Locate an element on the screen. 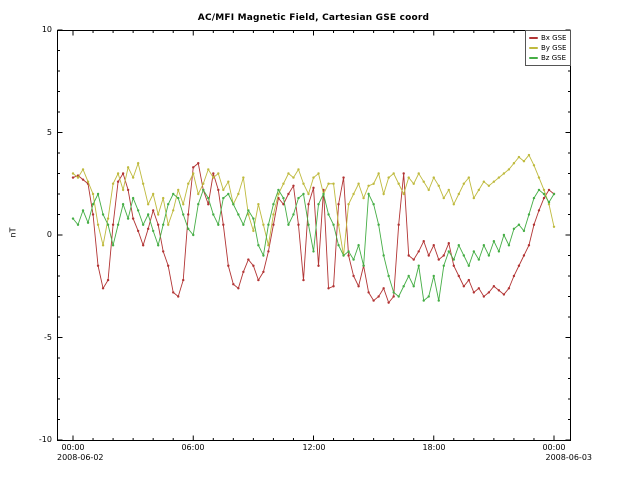 This screenshot has width=640, height=480. legend-label-bx: Bx GSE is located at coordinates (554, 38).